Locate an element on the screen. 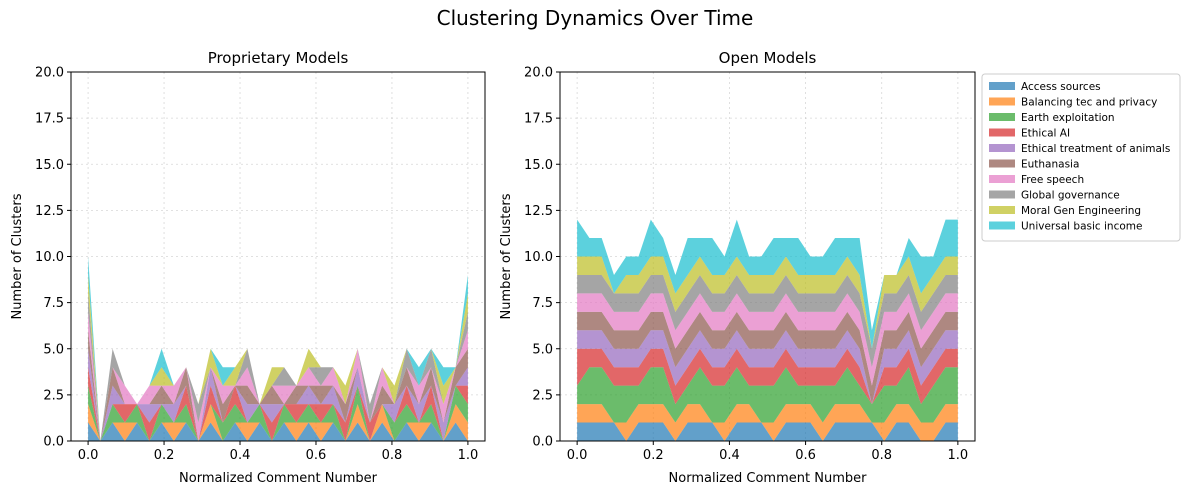 The image size is (1189, 495). area-series-ethical-treatment-of-animals is located at coordinates (767, 367).